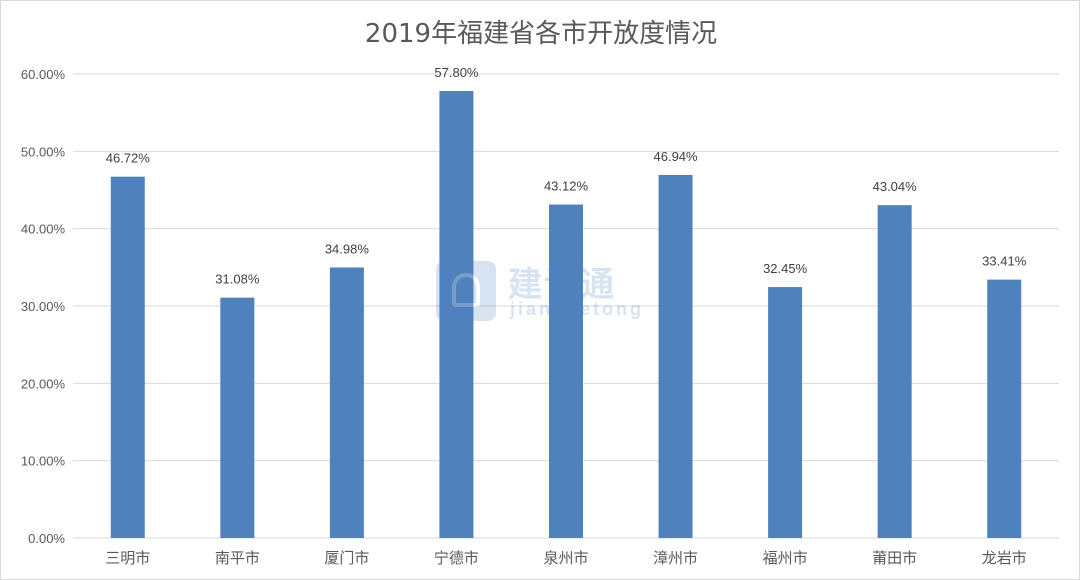 This screenshot has width=1080, height=580. I want to click on x-tick-label: 漳州市, so click(675, 558).